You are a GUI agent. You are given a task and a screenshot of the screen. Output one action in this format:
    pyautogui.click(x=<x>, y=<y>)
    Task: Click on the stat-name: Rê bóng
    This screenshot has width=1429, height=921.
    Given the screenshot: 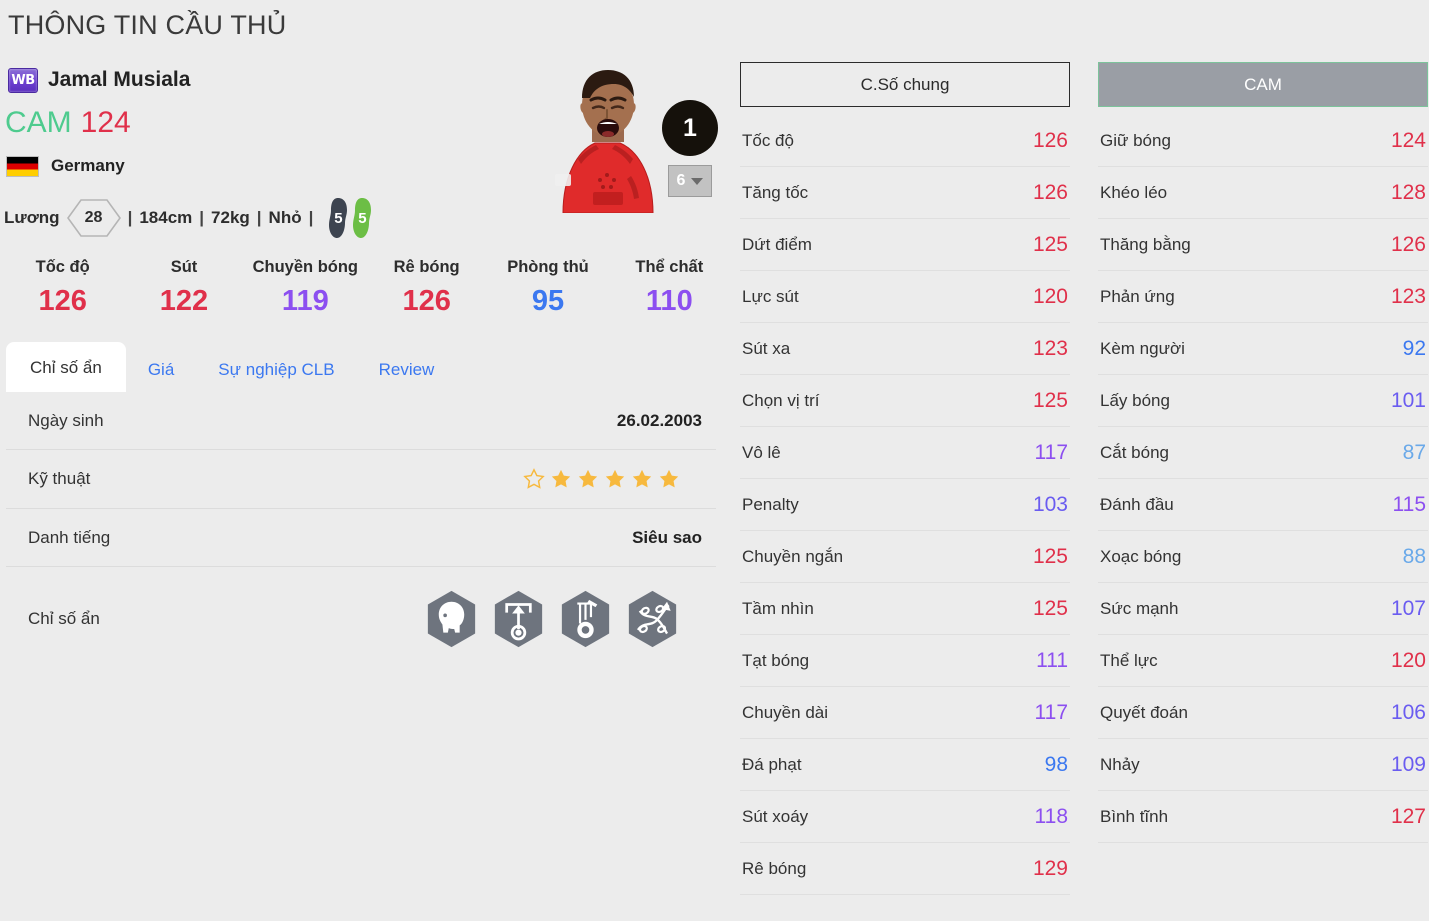 What is the action you would take?
    pyautogui.click(x=774, y=868)
    